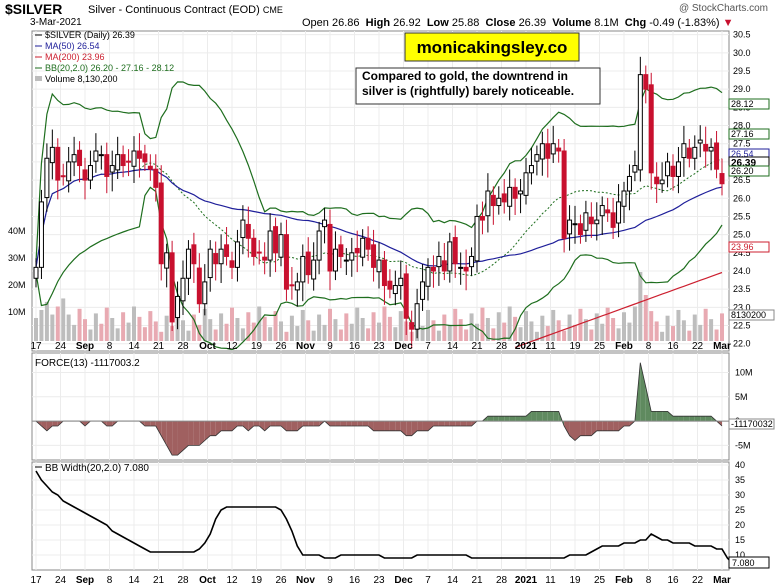 This screenshot has width=776, height=588. I want to click on volume-tick-label: 30M, so click(17, 258).